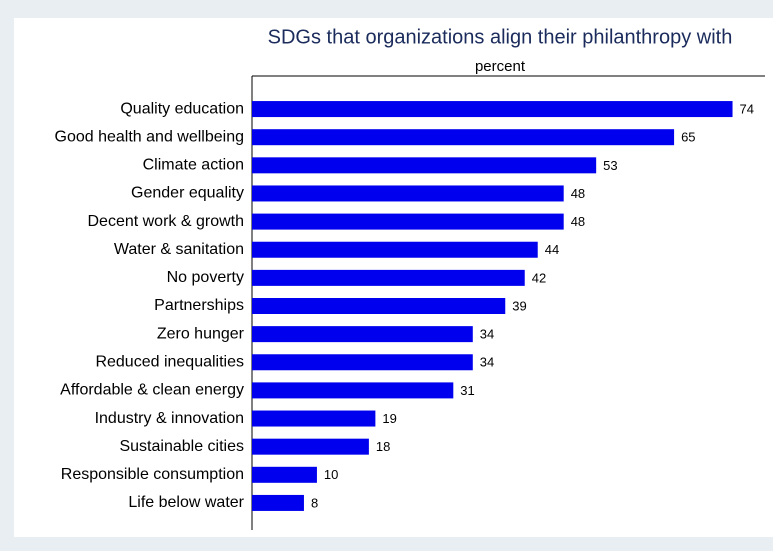 The height and width of the screenshot is (551, 773). What do you see at coordinates (187, 193) in the screenshot?
I see `y-tick-label: Gender equality` at bounding box center [187, 193].